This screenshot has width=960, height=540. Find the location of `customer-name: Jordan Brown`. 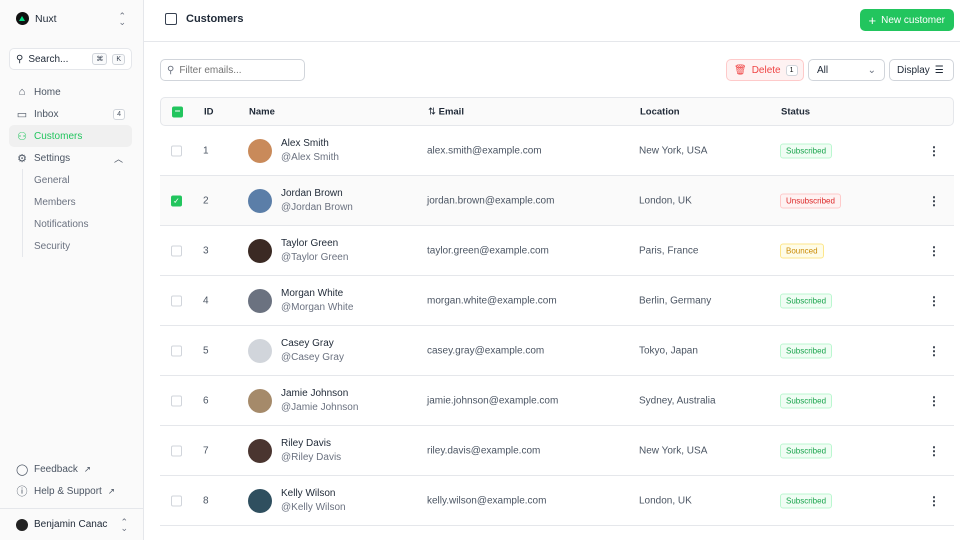

customer-name: Jordan Brown is located at coordinates (312, 193).